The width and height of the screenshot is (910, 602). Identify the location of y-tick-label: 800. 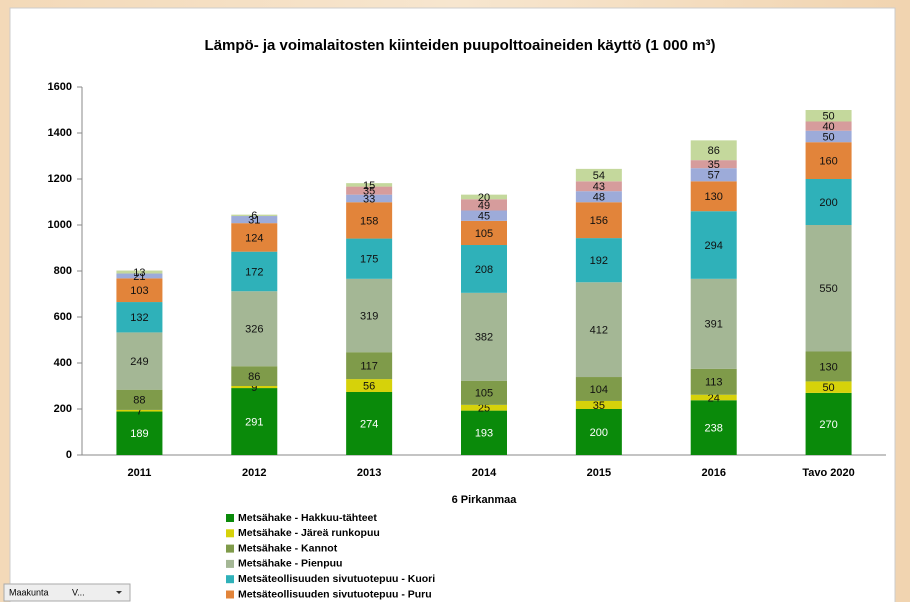
(63, 271).